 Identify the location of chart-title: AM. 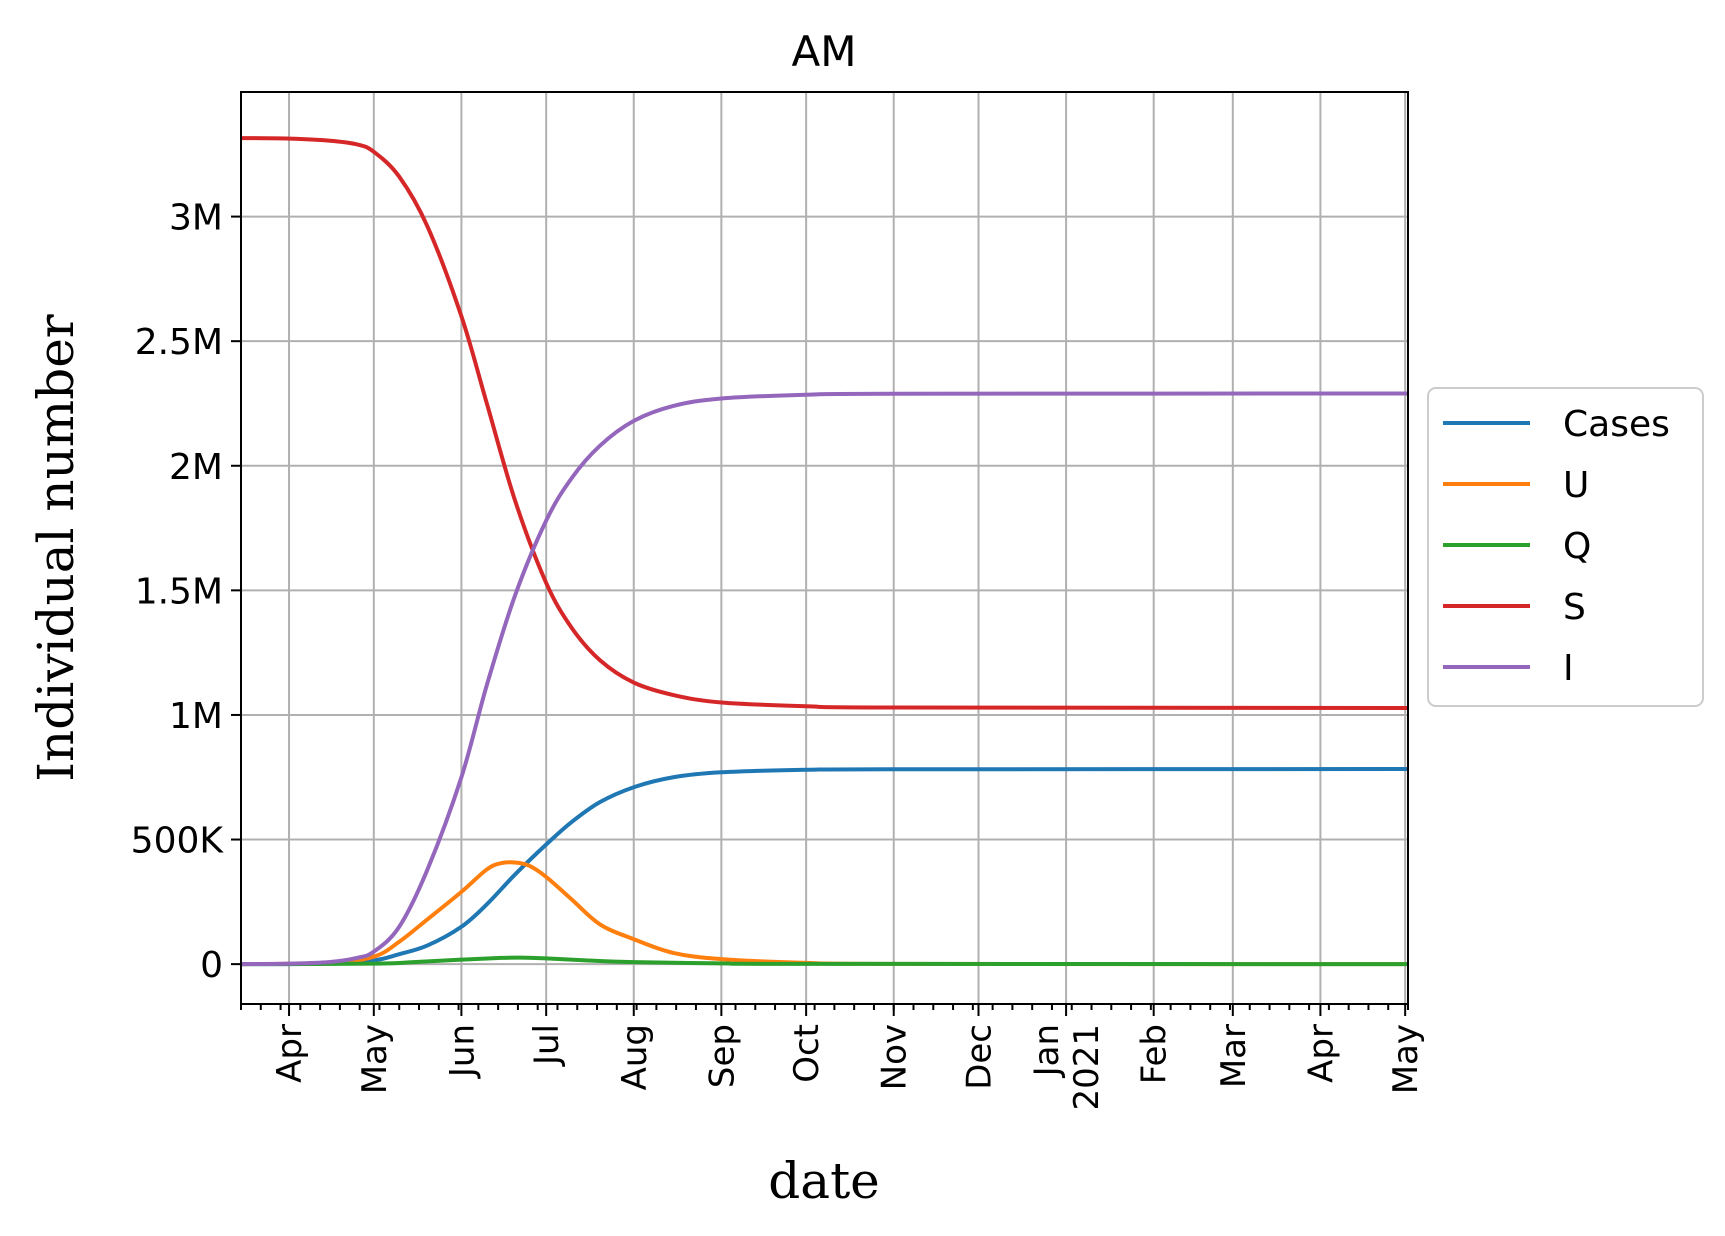
(824, 51).